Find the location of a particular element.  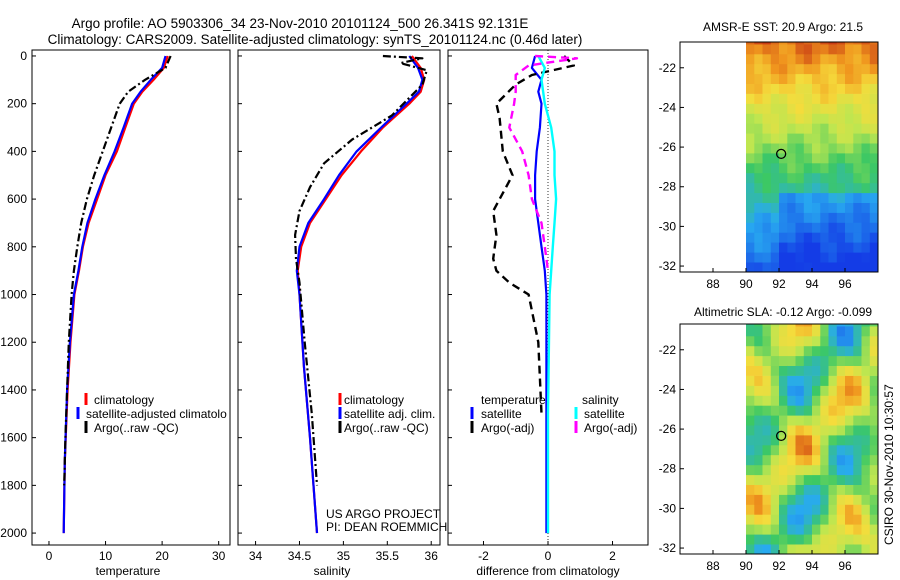

sst-map-xtick-label: 88 is located at coordinates (713, 284).